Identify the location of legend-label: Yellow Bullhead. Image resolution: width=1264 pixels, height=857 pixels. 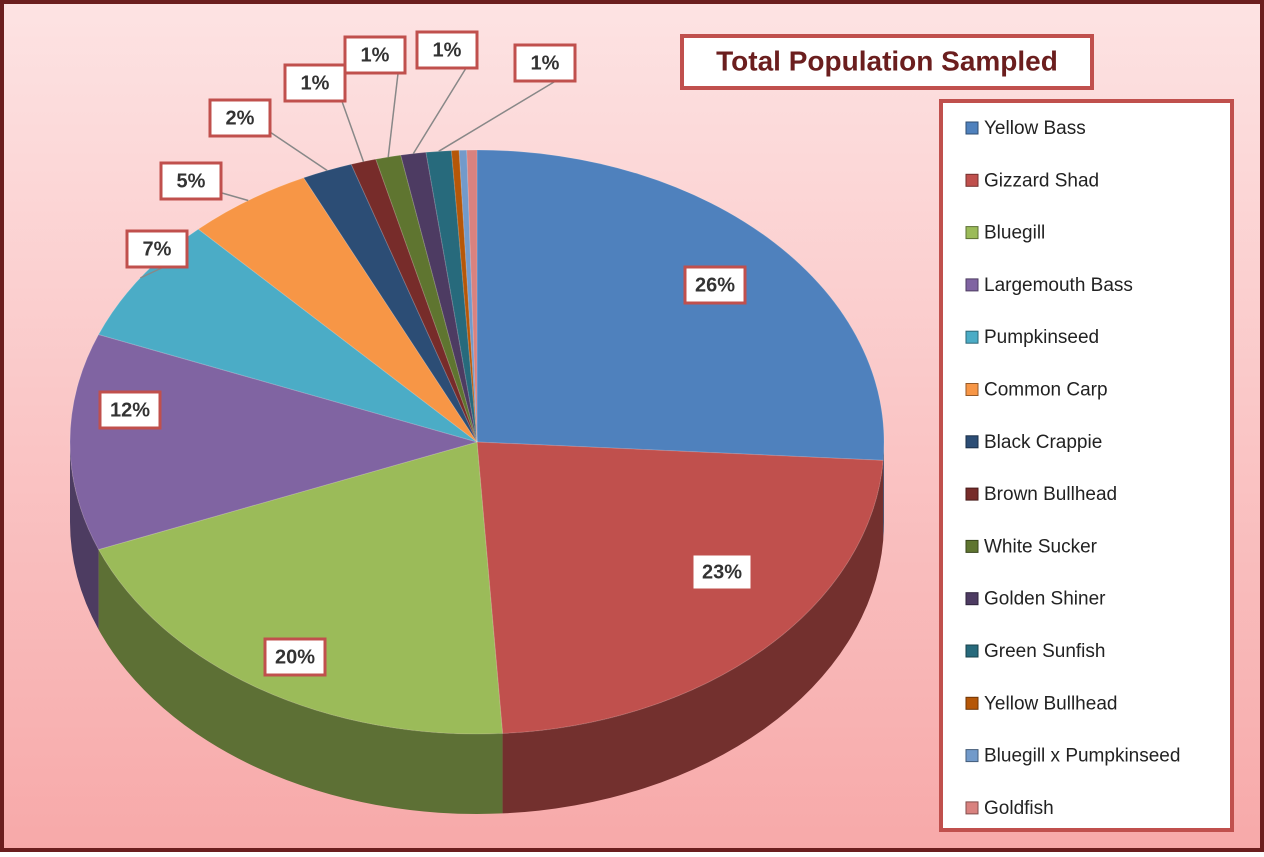
(1050, 703).